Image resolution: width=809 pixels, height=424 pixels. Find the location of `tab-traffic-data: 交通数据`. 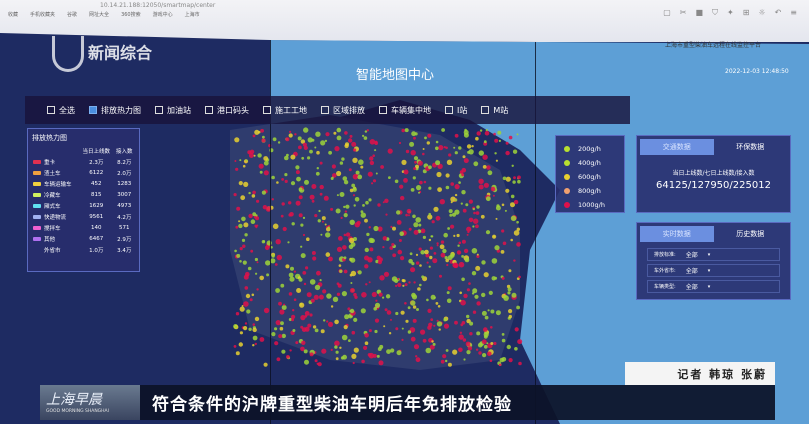

tab-traffic-data: 交通数据 is located at coordinates (677, 147).